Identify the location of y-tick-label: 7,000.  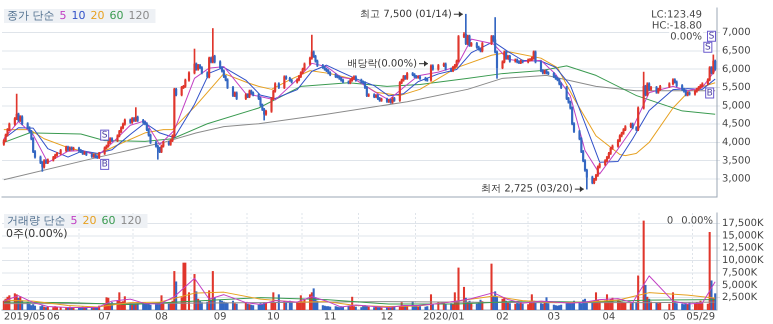
(736, 32).